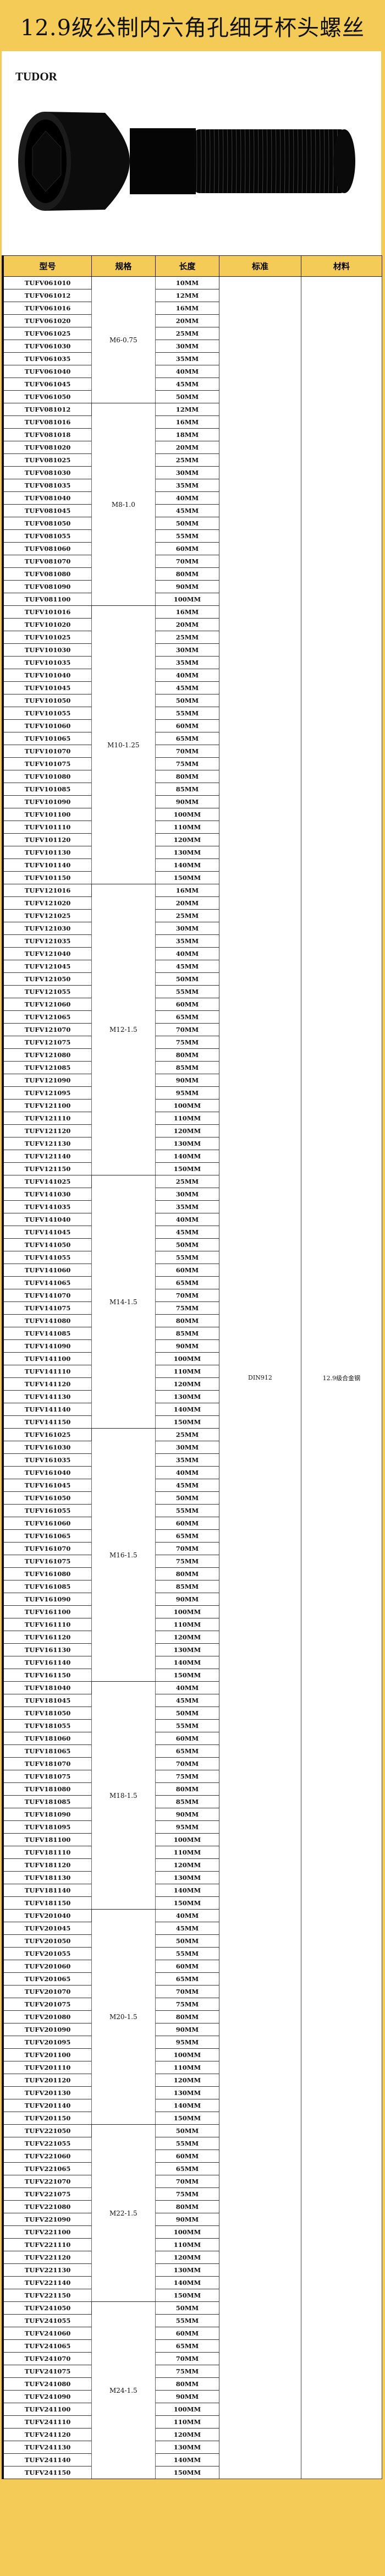 The height and width of the screenshot is (2576, 385). Describe the element at coordinates (47, 662) in the screenshot. I see `model-cell: TUFV101035` at that location.